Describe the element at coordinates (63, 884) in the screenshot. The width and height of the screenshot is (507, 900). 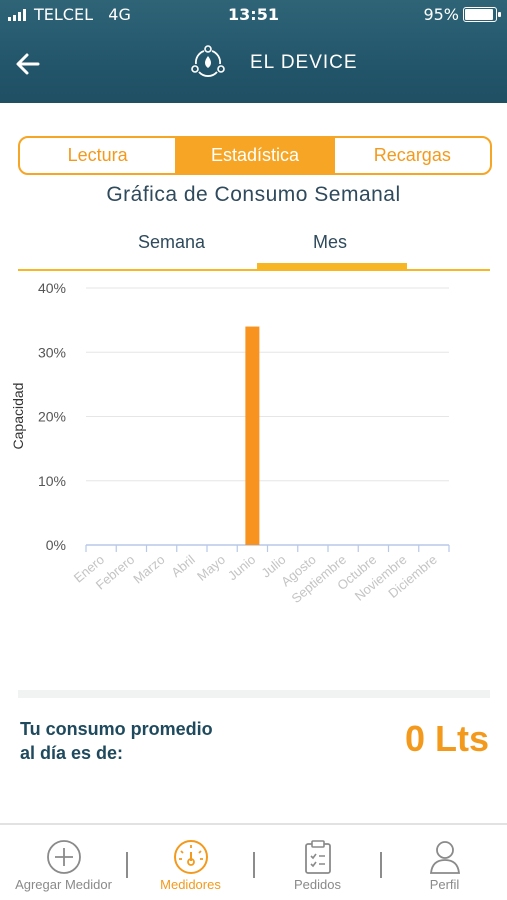
I see `nav-label: Agregar Medidor` at that location.